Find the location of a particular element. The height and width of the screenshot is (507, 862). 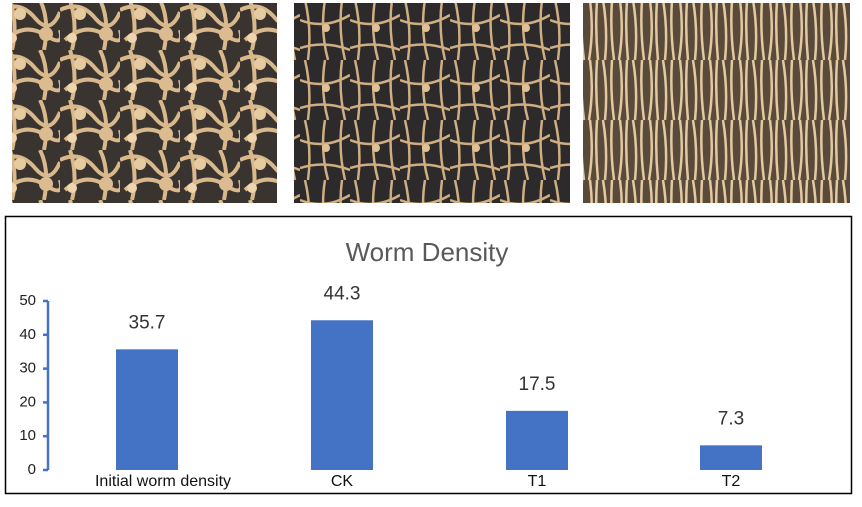

data-label: 44.3 is located at coordinates (342, 293).